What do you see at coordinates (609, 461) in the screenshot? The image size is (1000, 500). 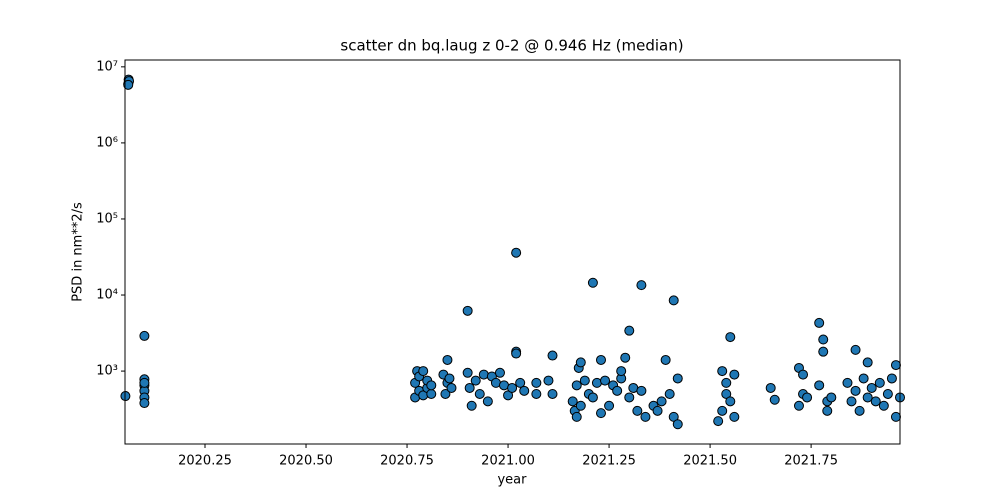 I see `x-tick-label: 2021.25` at bounding box center [609, 461].